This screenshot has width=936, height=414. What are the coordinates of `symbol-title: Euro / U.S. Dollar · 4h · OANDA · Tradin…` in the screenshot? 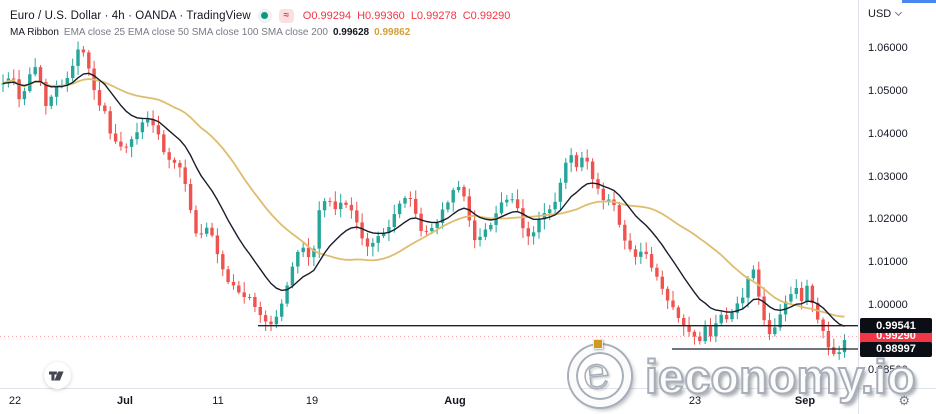 It's located at (130, 15).